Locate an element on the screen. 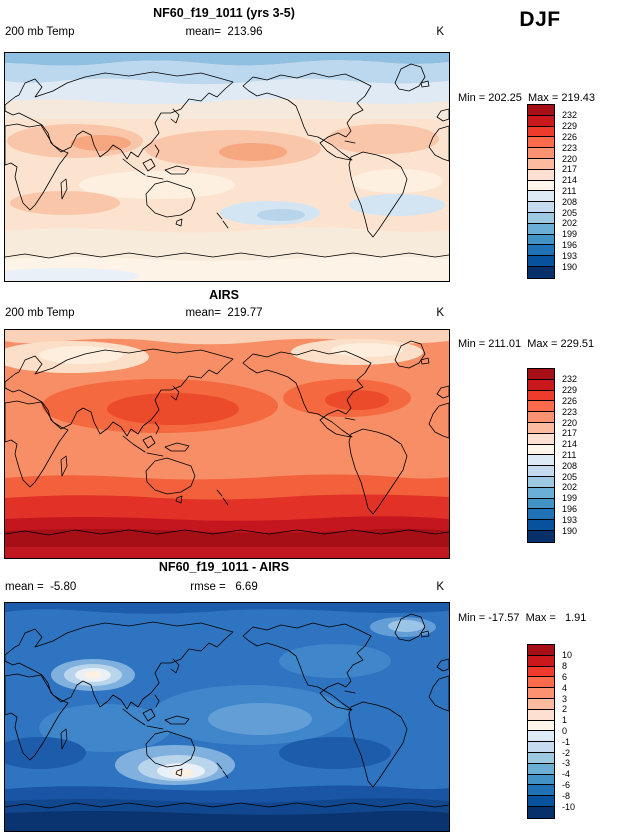  minmax-label-obs: Min = 211.01 Max = 229.51 is located at coordinates (526, 344).